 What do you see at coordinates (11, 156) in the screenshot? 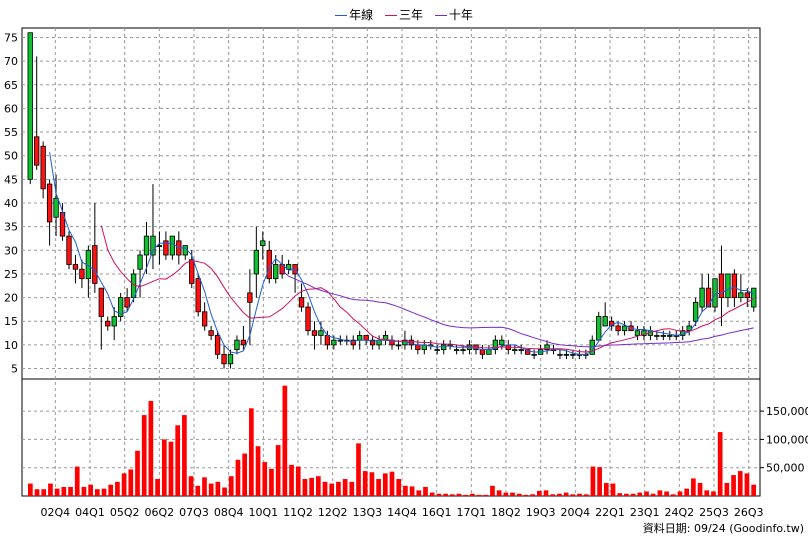
I see `price-tick-label: 50` at bounding box center [11, 156].